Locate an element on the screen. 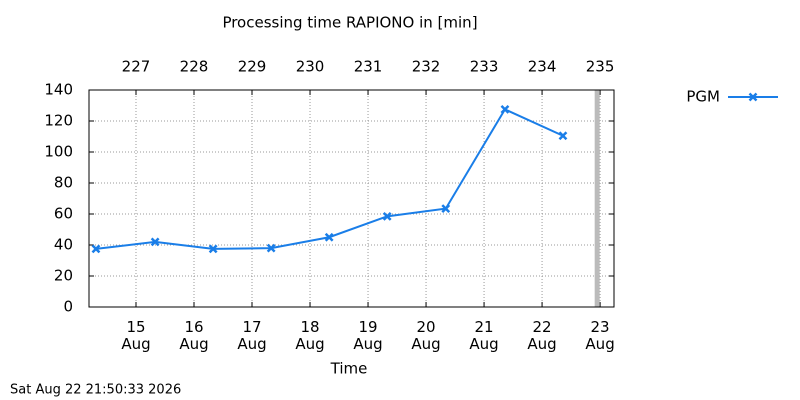  legend-label: PGM is located at coordinates (703, 97).